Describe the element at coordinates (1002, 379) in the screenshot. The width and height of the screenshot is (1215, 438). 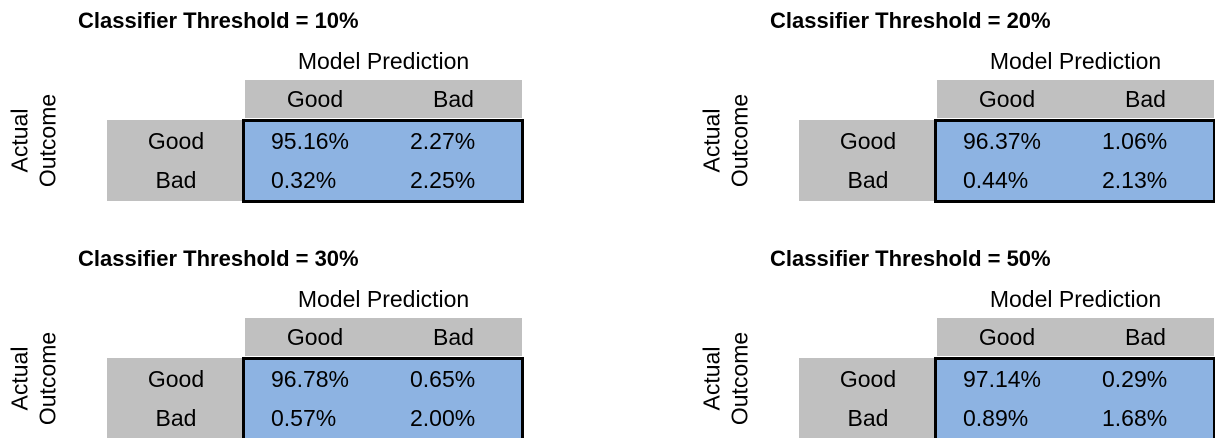
I see `cell-value: 97.14%` at that location.